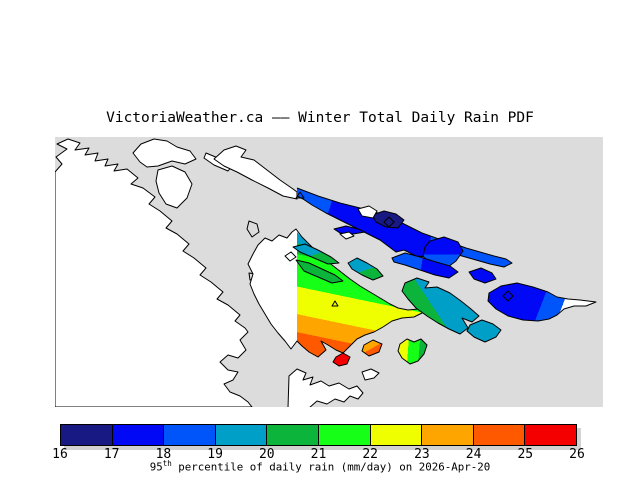  I want to click on island-blue-h, so click(425, 265).